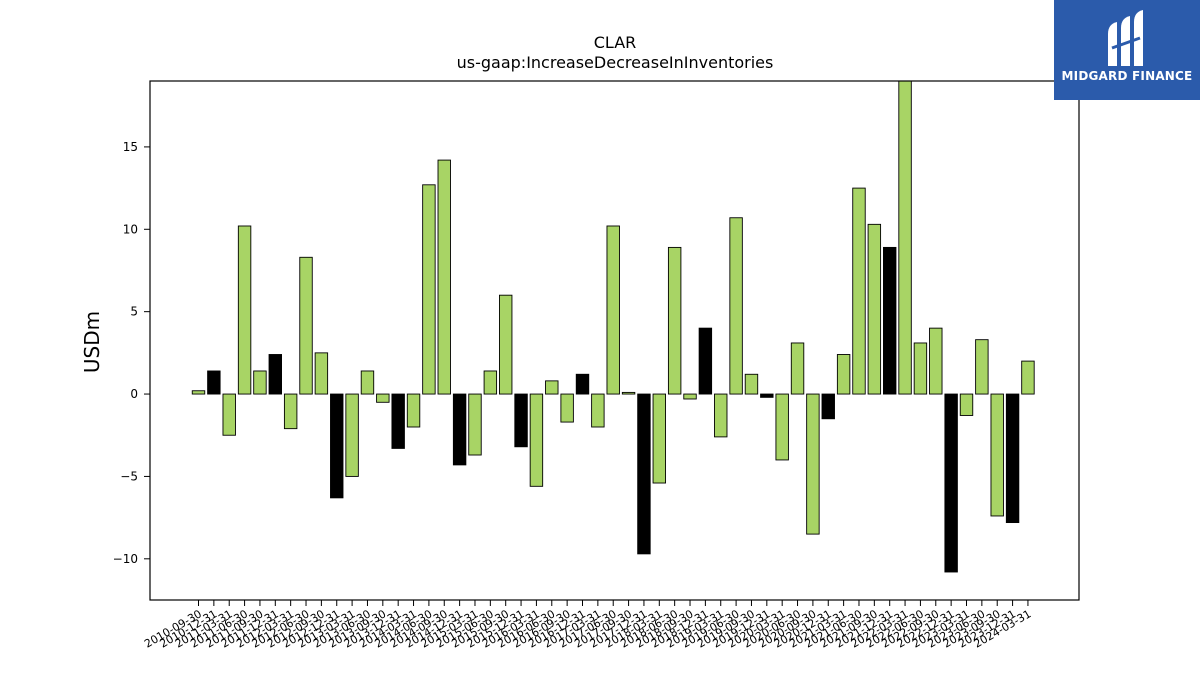  Describe the element at coordinates (615, 42) in the screenshot. I see `chart-title: CLAR` at that location.